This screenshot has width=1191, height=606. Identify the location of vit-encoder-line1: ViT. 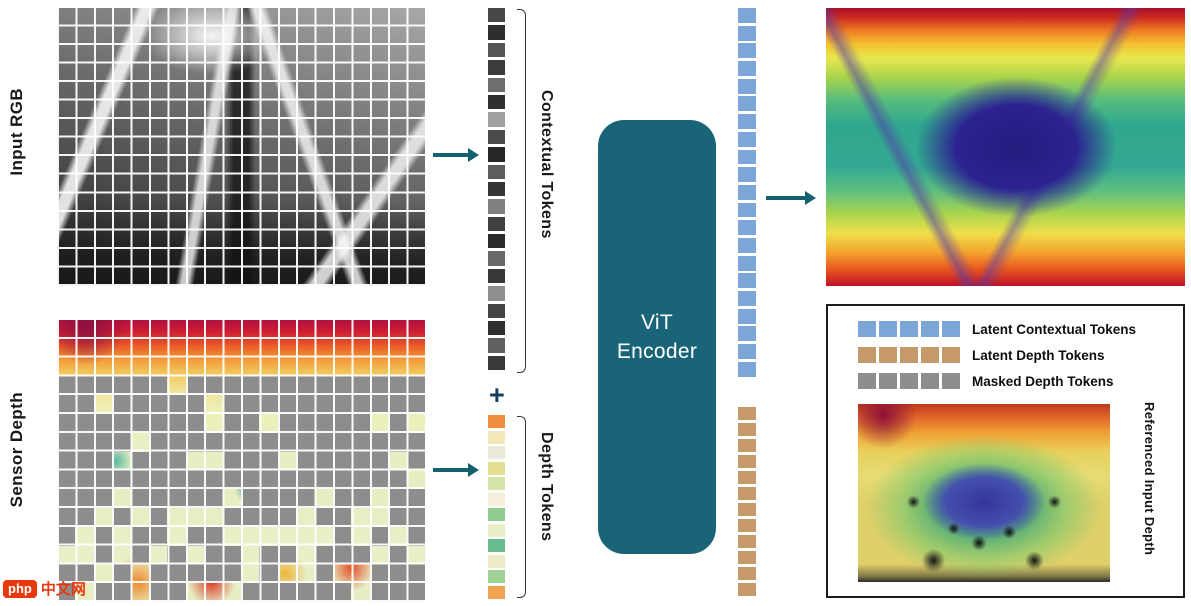
(657, 322).